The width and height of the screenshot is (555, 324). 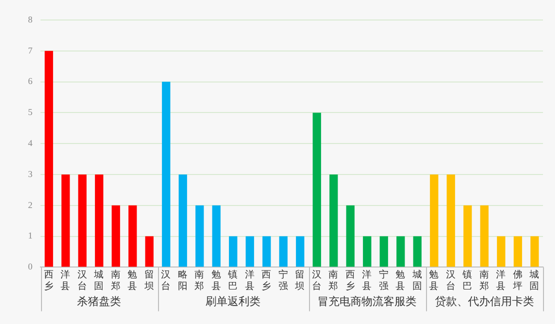 What do you see at coordinates (30, 19) in the screenshot?
I see `y-tick-label: 8` at bounding box center [30, 19].